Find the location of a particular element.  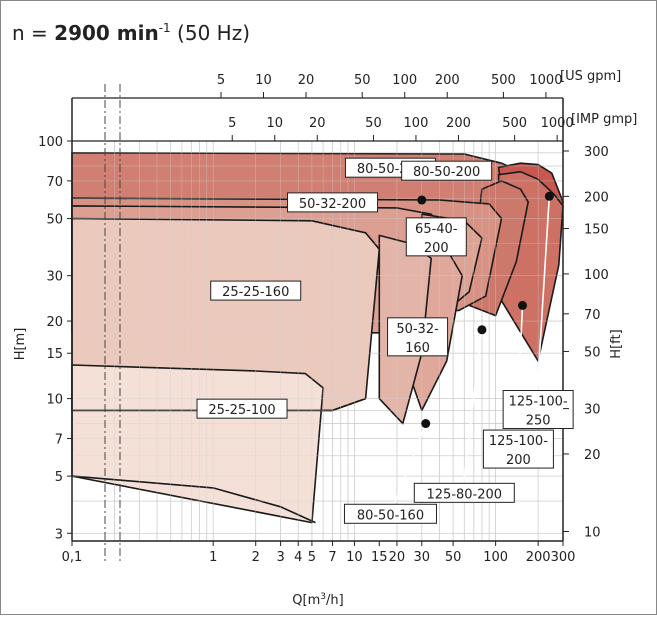

ft-tick-label: 50 is located at coordinates (592, 352).